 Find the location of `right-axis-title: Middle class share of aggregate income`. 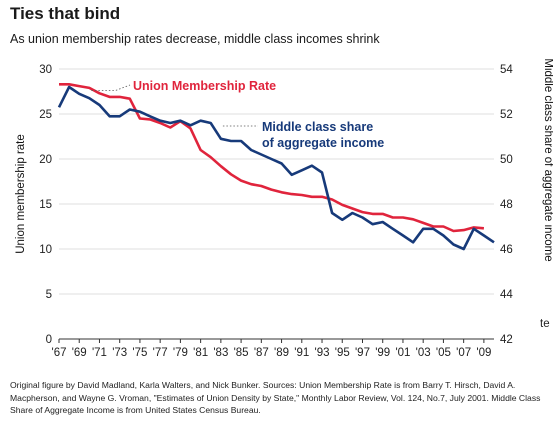

right-axis-title: Middle class share of aggregate income is located at coordinates (547, 159).